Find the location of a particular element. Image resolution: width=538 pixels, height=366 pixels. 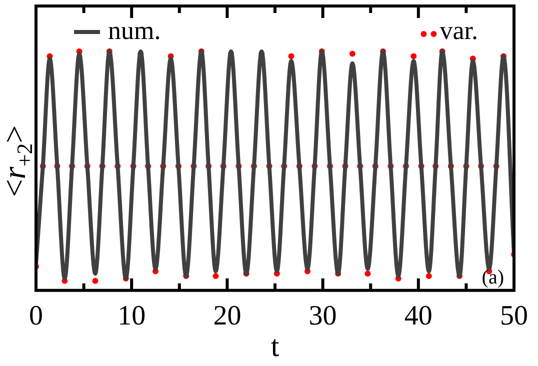

x-tick-label: 50 is located at coordinates (514, 316).